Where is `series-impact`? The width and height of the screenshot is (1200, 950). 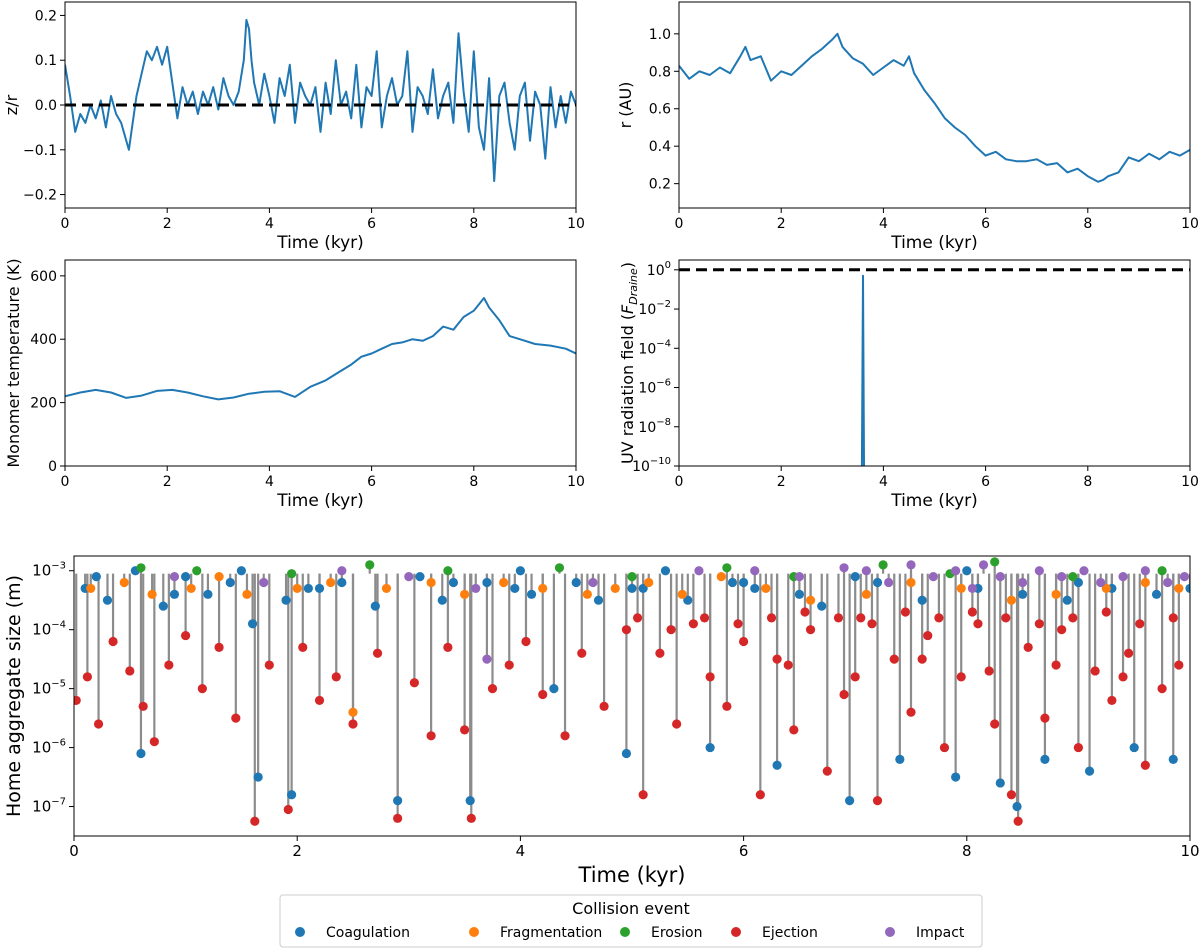 series-impact is located at coordinates (679, 612).